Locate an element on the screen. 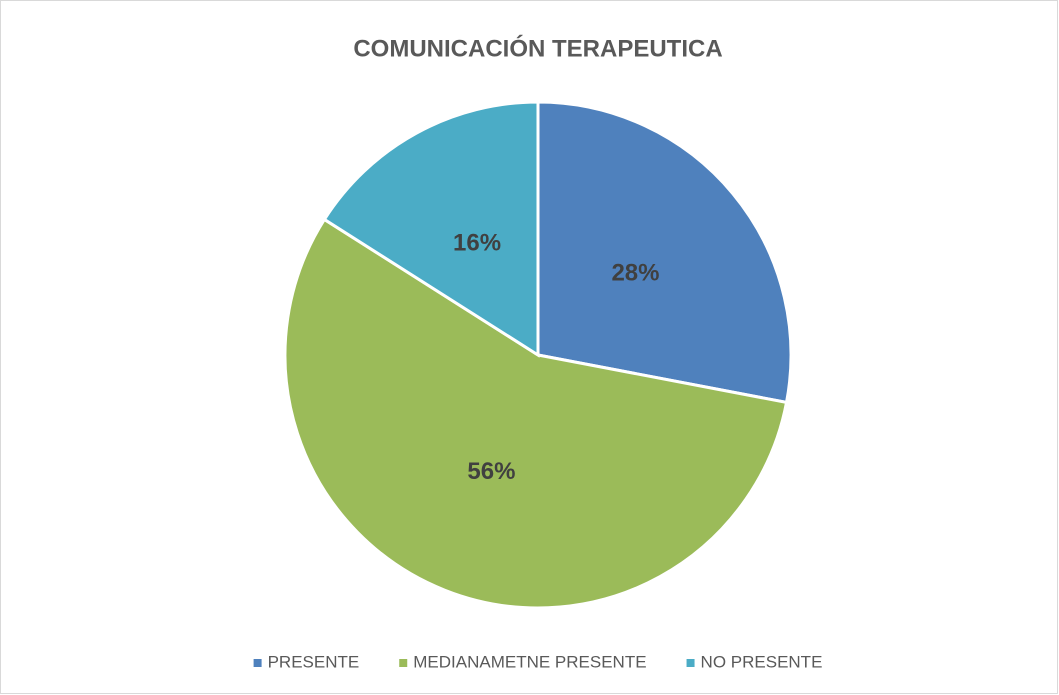 The height and width of the screenshot is (695, 1059). legend-label: PRESENTE is located at coordinates (314, 661).